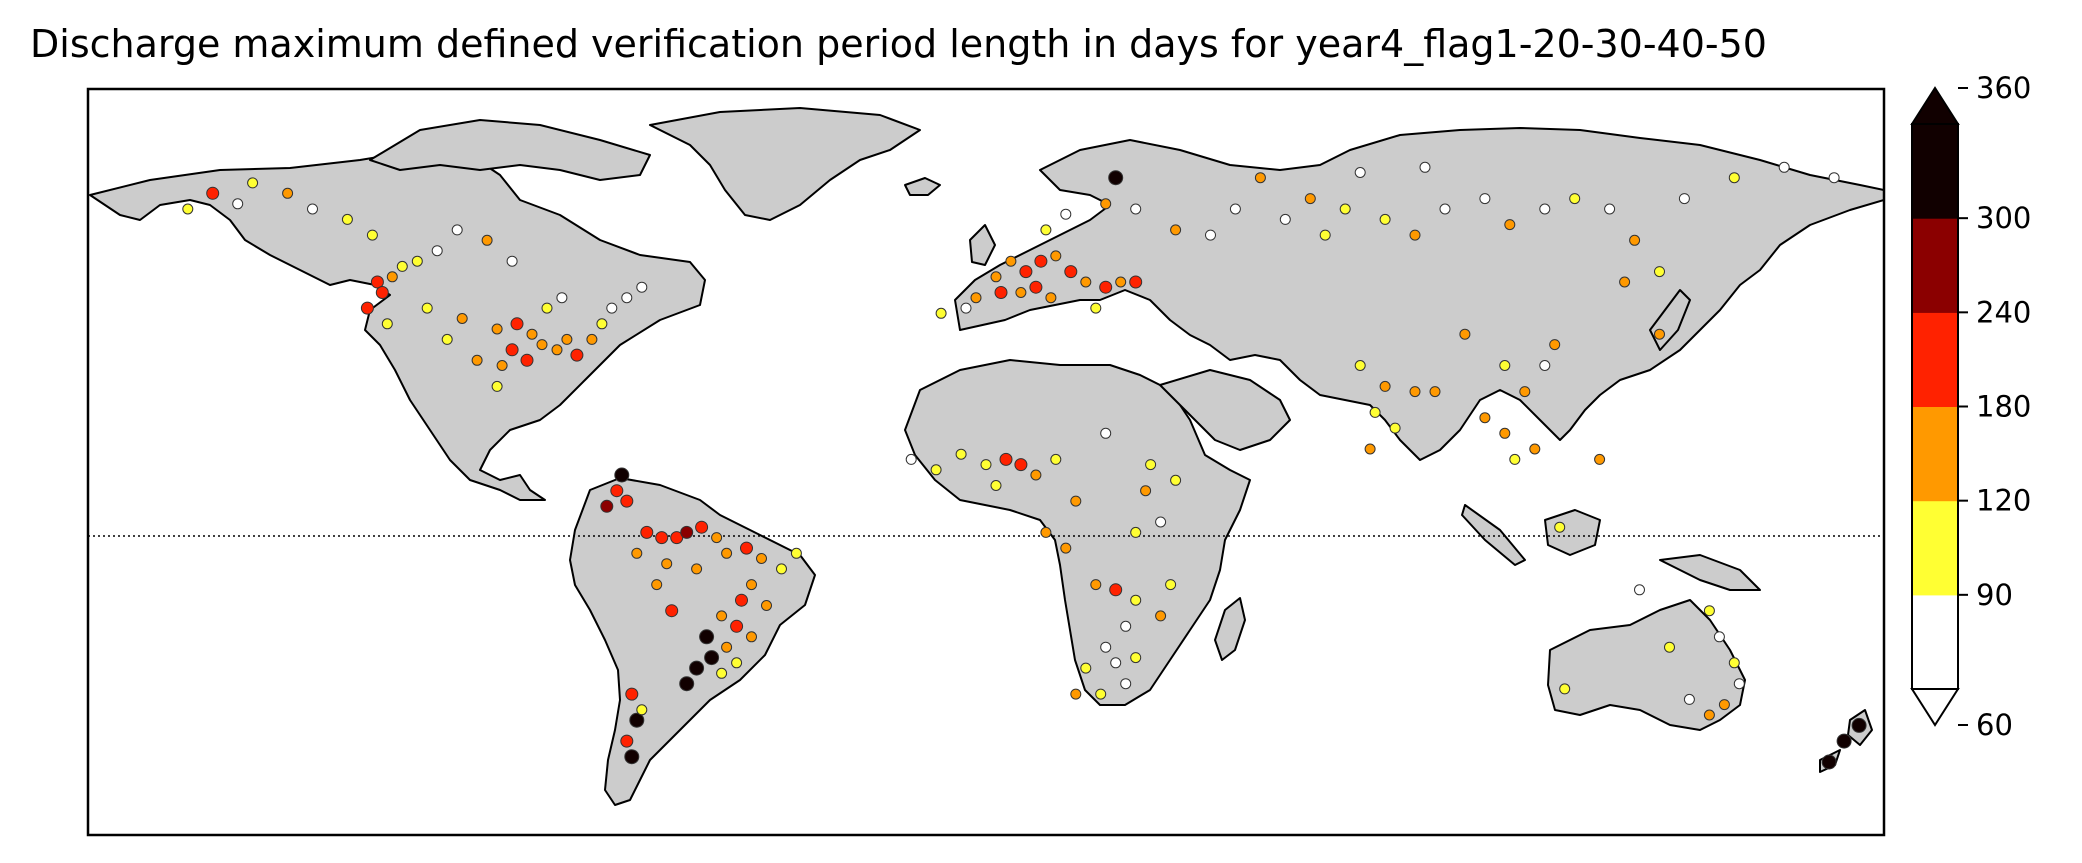  Describe the element at coordinates (785, 164) in the screenshot. I see `greenland-land` at that location.